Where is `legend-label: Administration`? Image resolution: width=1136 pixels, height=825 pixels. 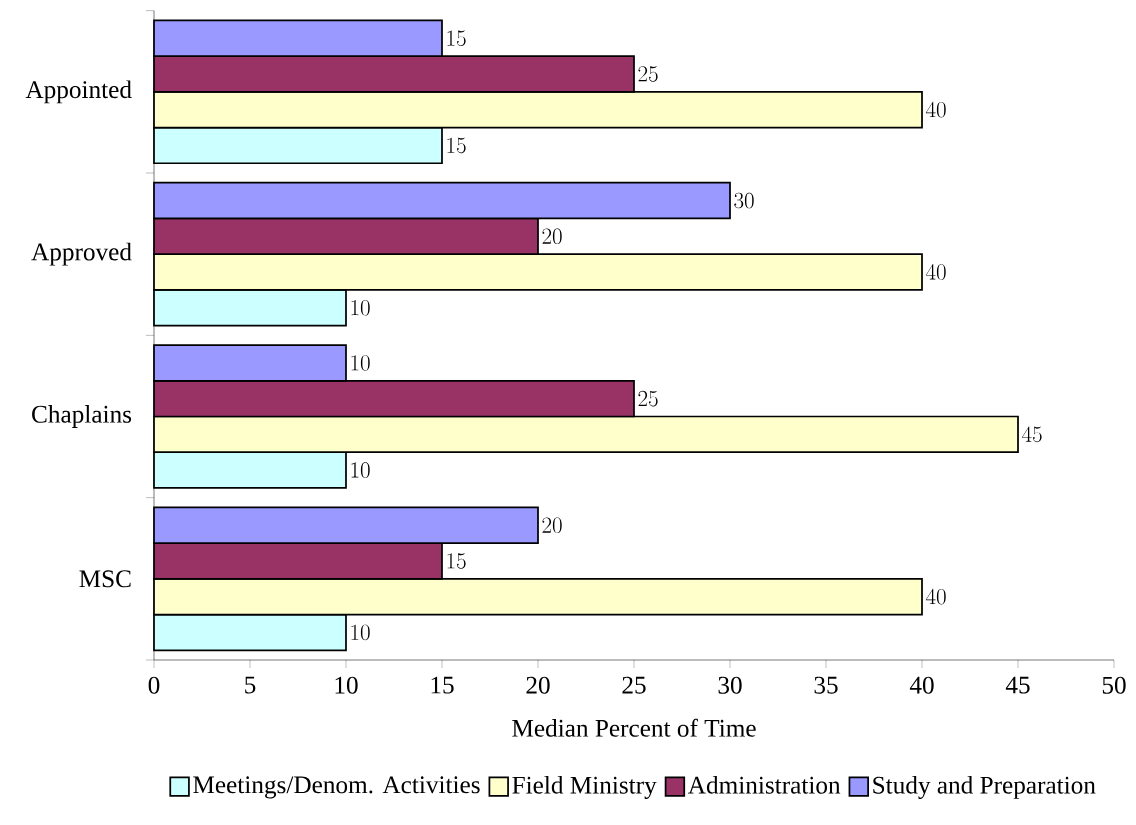 legend-label: Administration is located at coordinates (764, 784).